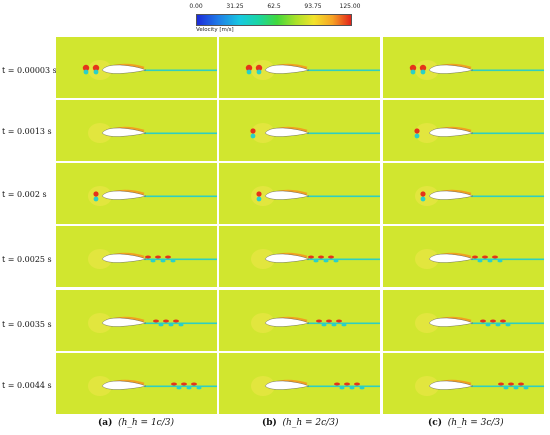 This screenshot has height=435, width=550. What do you see at coordinates (146, 423) in the screenshot?
I see `column-expr-a: (h_h = 1c/3)` at bounding box center [146, 423].